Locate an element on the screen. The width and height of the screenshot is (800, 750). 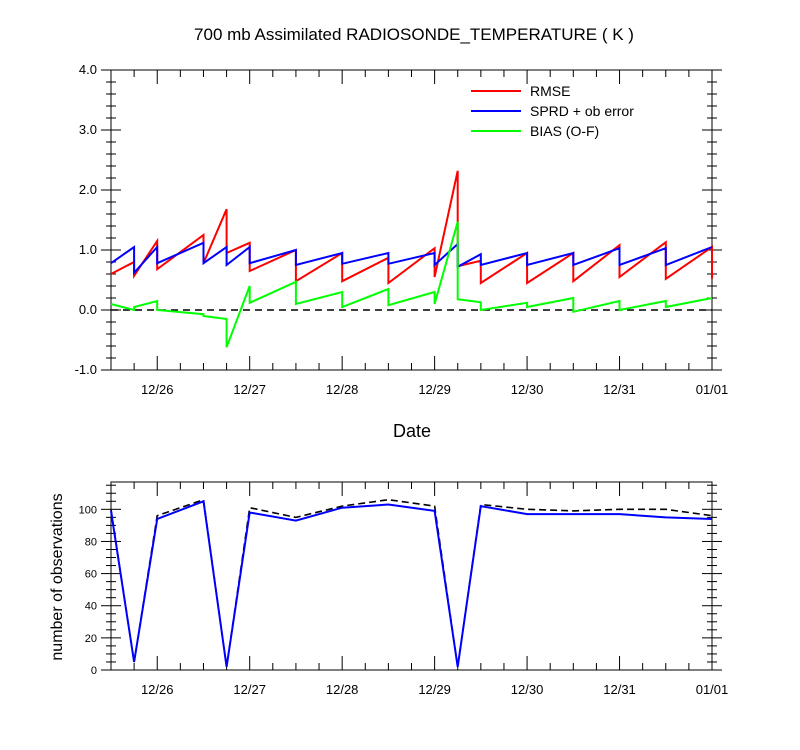
legend-label: BIAS (O-F) is located at coordinates (564, 131).